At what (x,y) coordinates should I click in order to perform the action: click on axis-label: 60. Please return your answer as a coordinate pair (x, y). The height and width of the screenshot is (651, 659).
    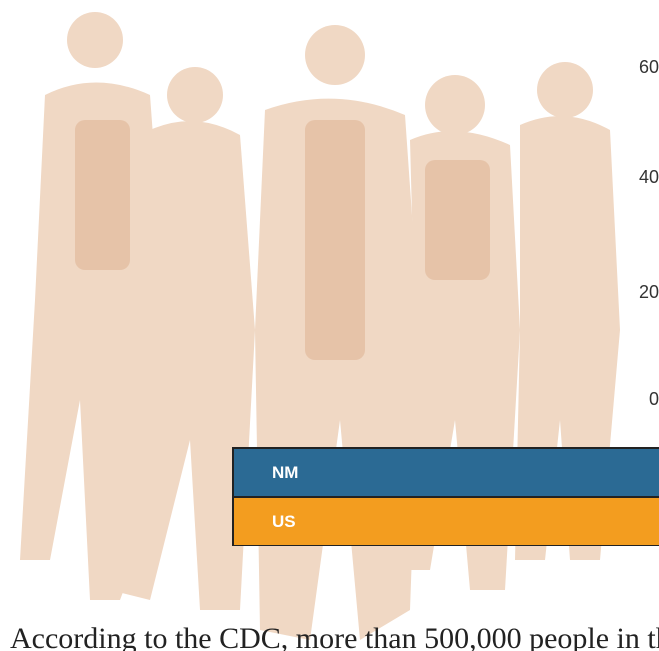
    Looking at the image, I should click on (649, 67).